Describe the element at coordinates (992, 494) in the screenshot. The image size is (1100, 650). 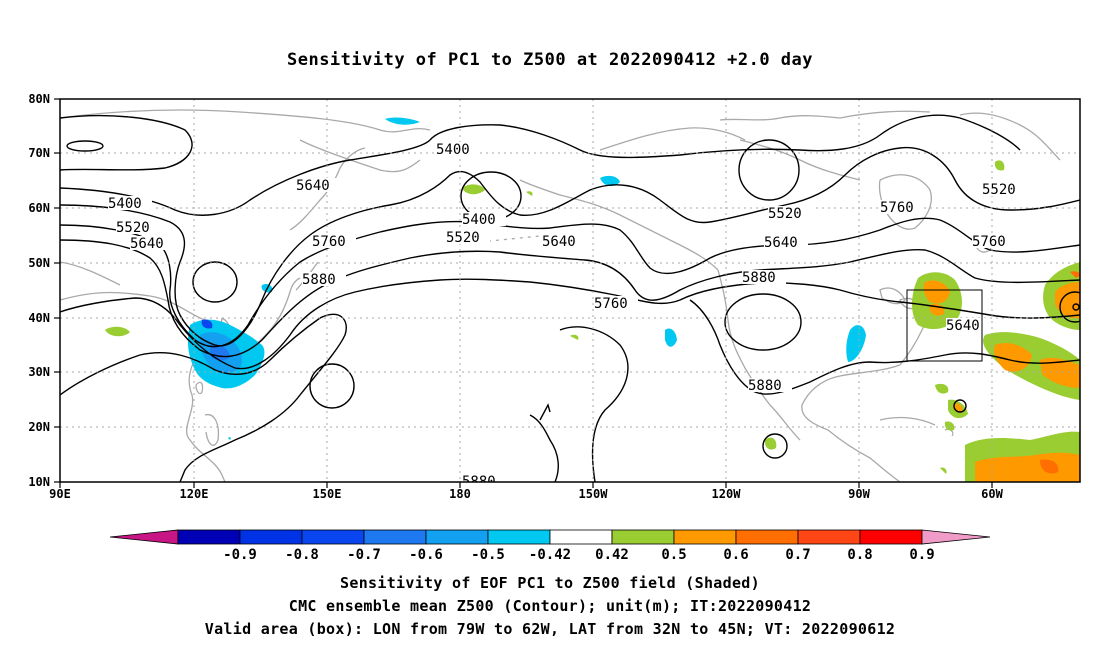
I see `x-tick-label: 60W` at that location.